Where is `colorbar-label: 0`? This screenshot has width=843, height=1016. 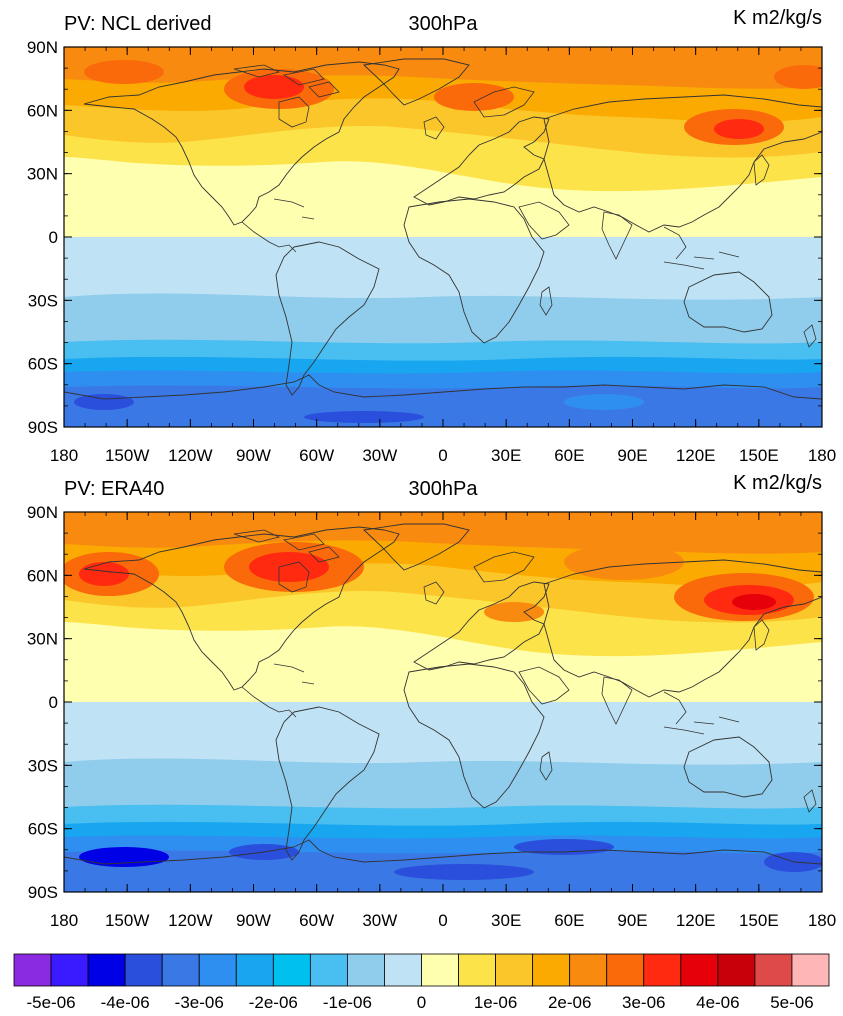
colorbar-label: 0 is located at coordinates (421, 1002).